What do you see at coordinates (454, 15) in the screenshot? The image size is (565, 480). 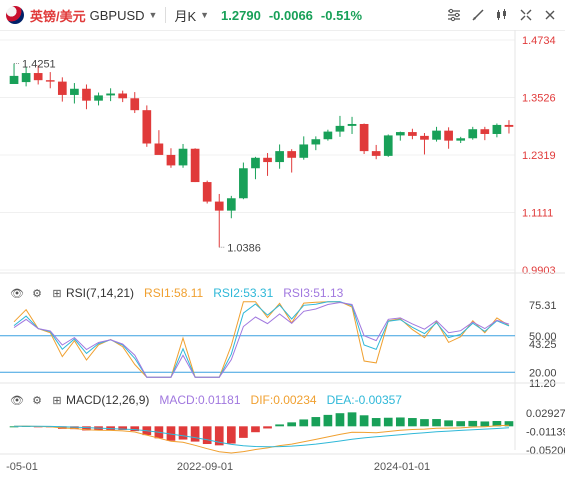 I see `settings-sliders-icon` at bounding box center [454, 15].